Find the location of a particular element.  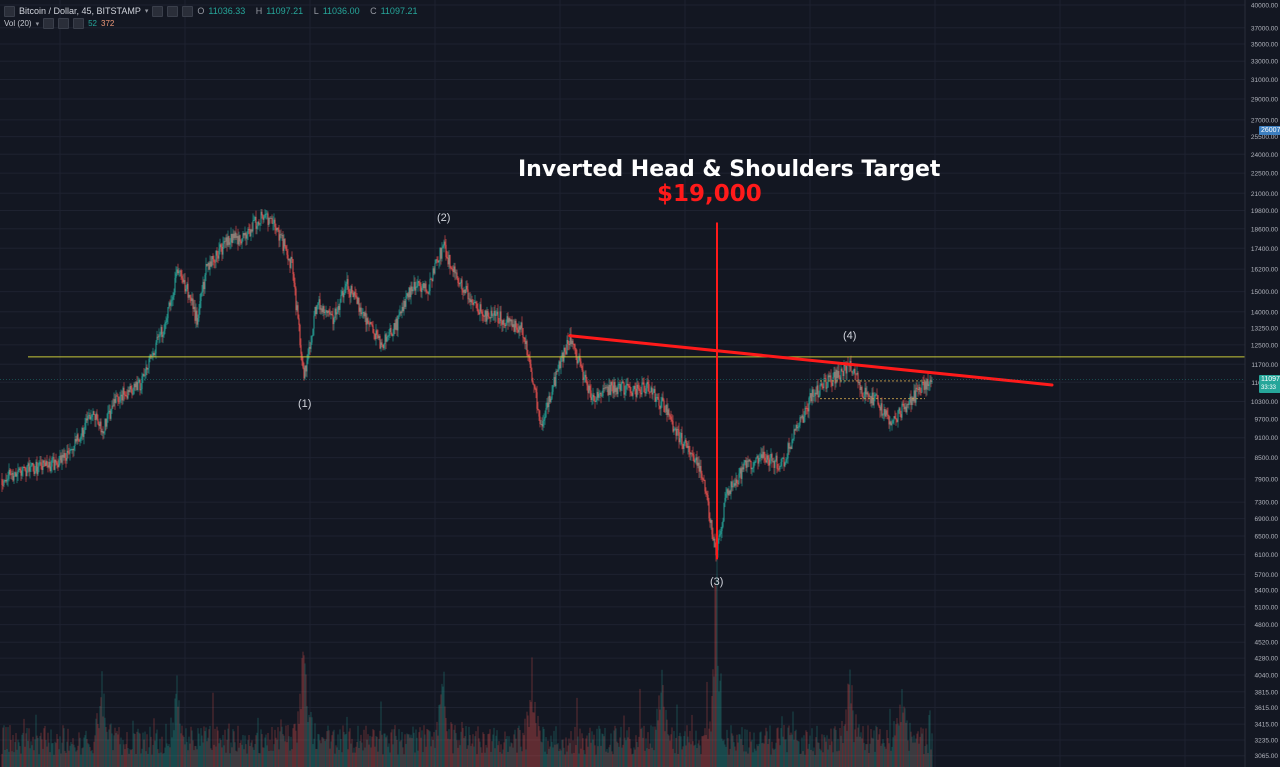

price-axis-tick-label: 6900.00 is located at coordinates (1267, 519).